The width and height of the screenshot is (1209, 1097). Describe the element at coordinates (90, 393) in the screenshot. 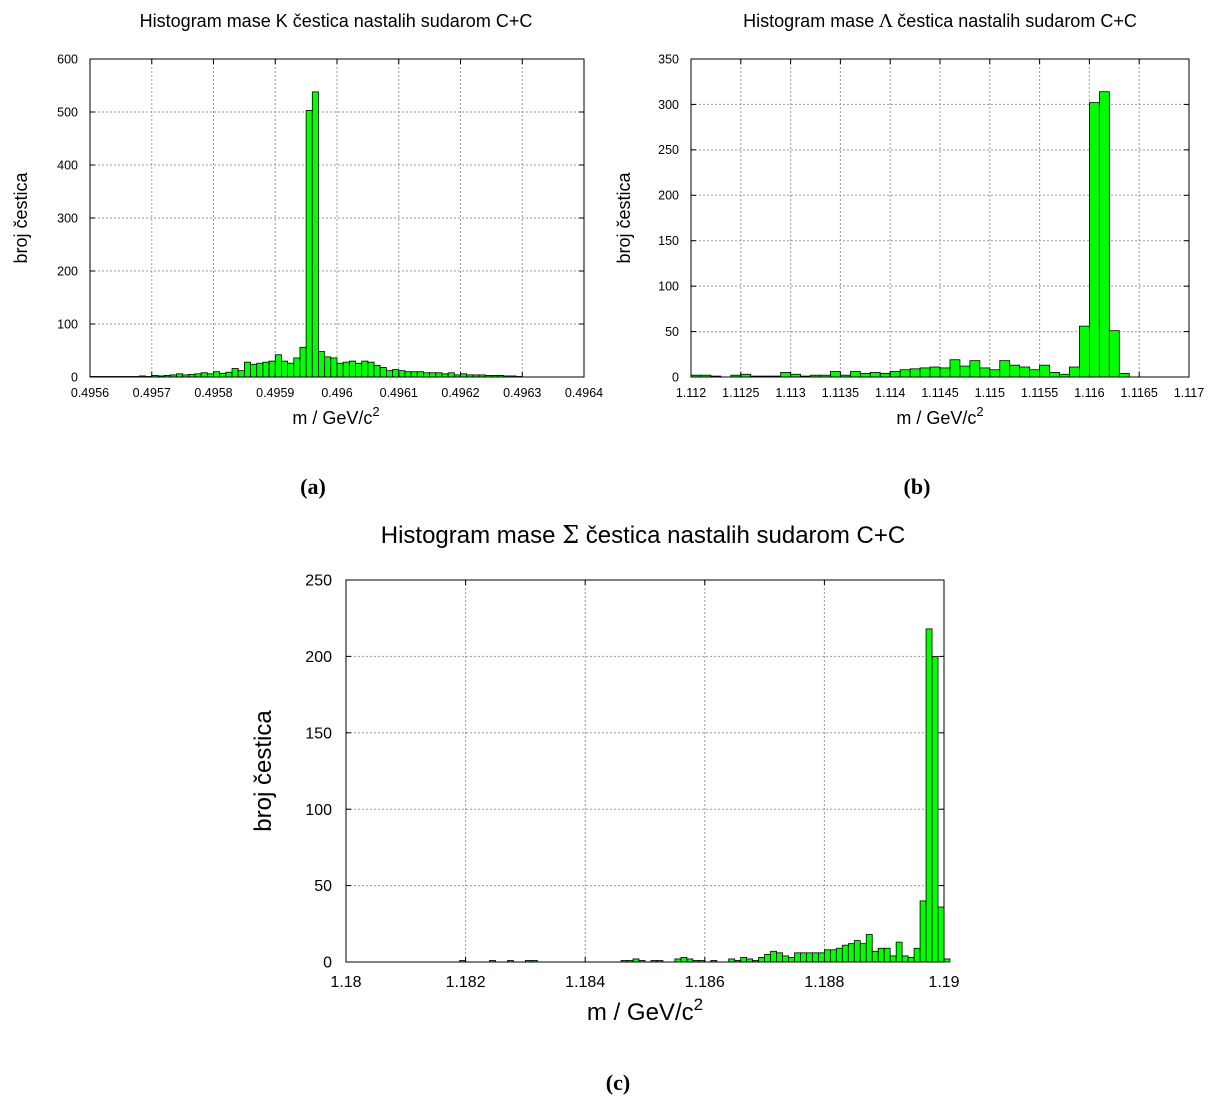

I see `chart-a-xtick-label: 0.4956` at that location.